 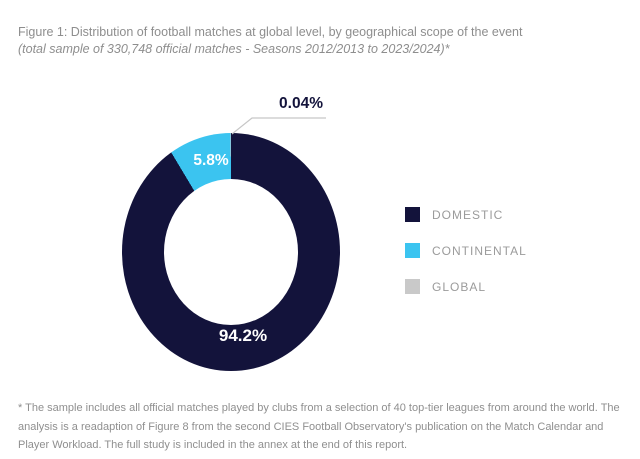 I want to click on legend-item-domestic: DOMESTIC, so click(x=466, y=214).